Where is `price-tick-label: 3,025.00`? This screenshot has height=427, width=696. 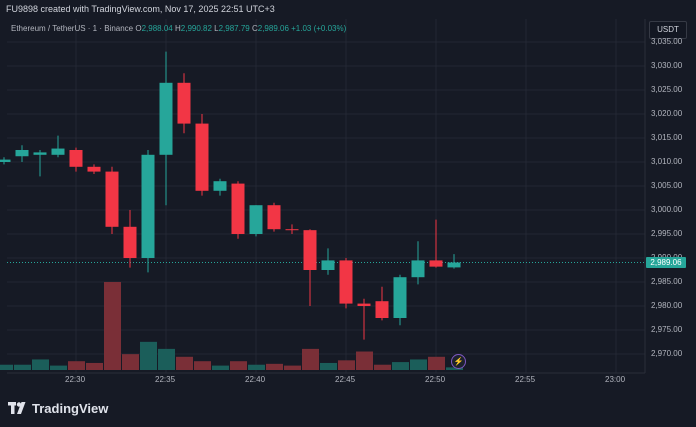
price-tick-label: 3,025.00 is located at coordinates (667, 89).